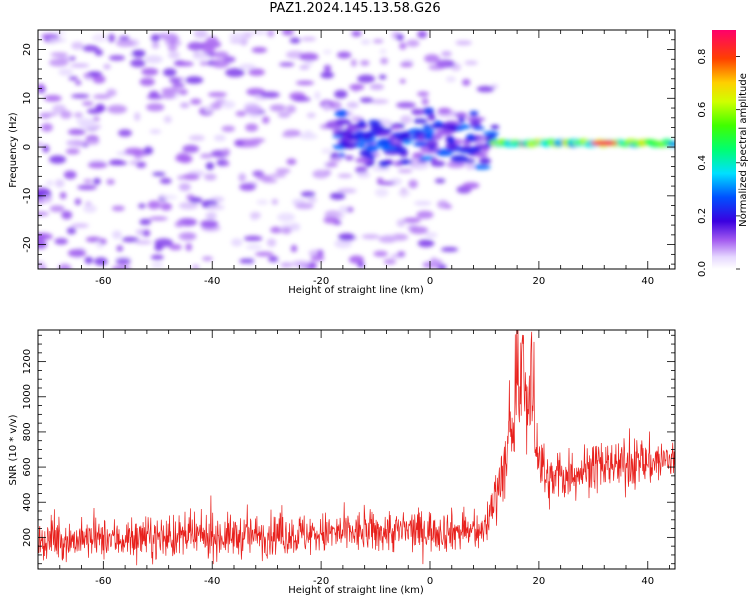 Image resolution: width=750 pixels, height=600 pixels. Describe the element at coordinates (212, 281) in the screenshot. I see `x-tick-label: -40` at that location.